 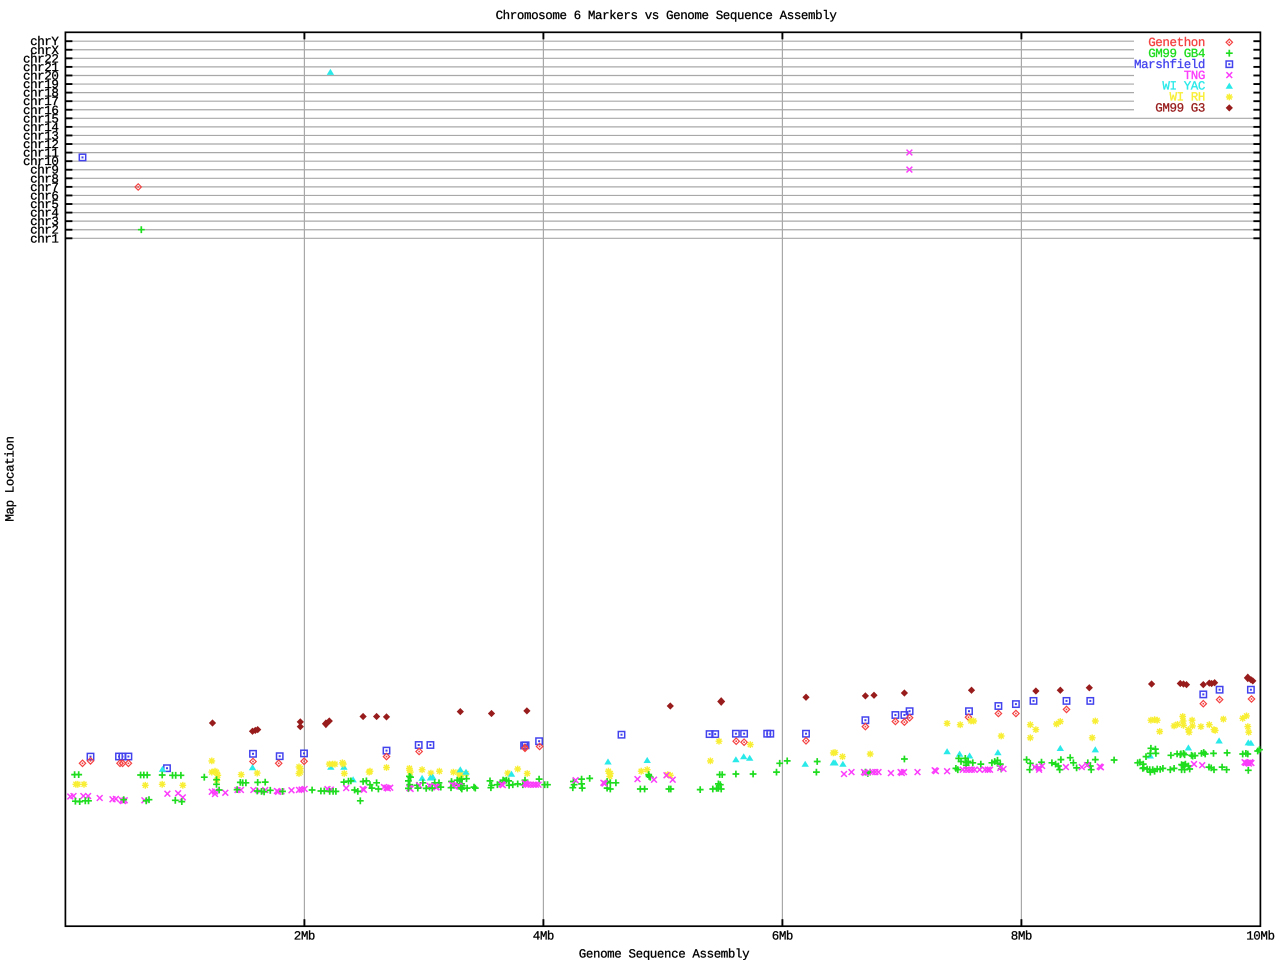 What do you see at coordinates (41, 145) in the screenshot?
I see `svg-text: chr12` at bounding box center [41, 145].